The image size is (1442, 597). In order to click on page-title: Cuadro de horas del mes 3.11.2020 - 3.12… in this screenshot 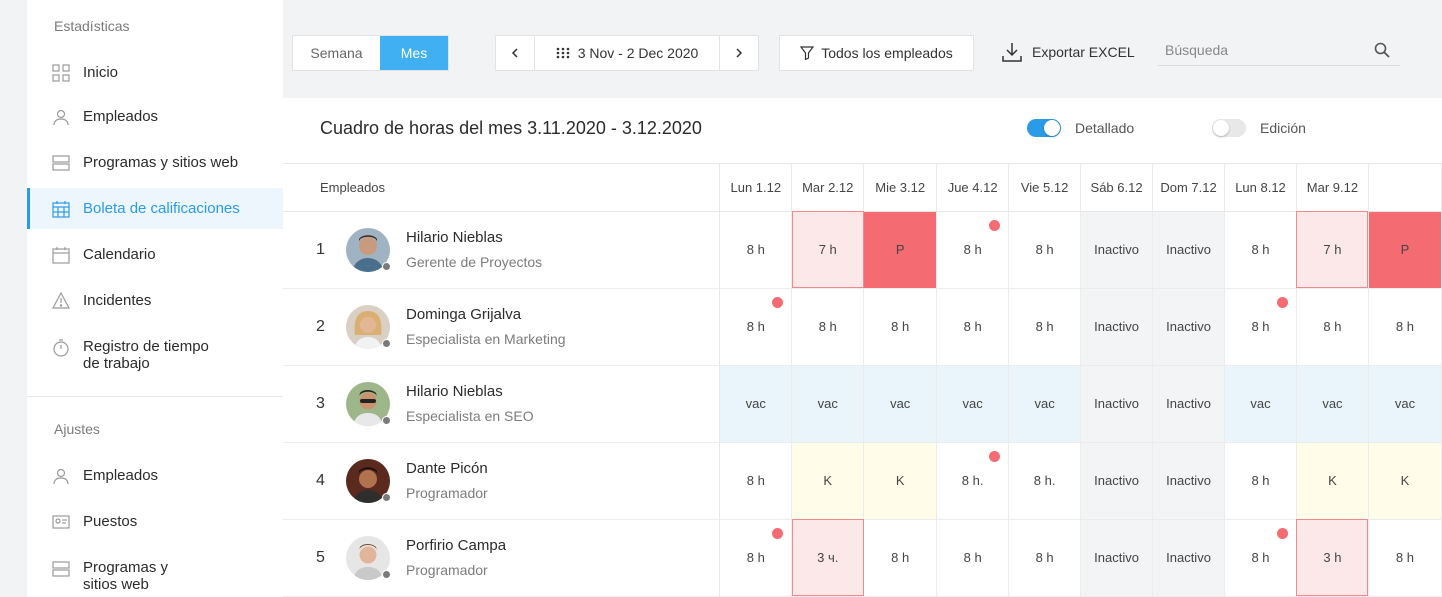, I will do `click(511, 128)`.